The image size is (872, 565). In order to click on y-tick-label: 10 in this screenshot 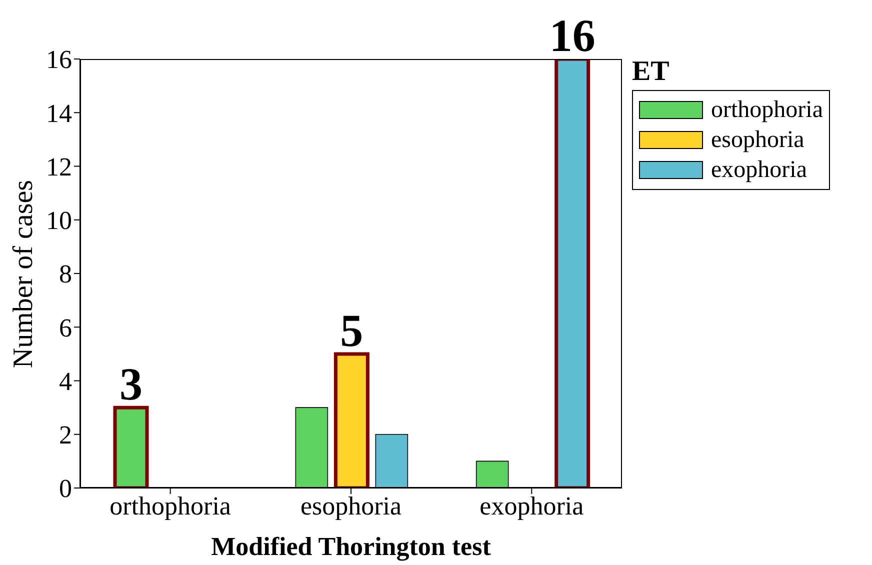, I will do `click(59, 221)`.